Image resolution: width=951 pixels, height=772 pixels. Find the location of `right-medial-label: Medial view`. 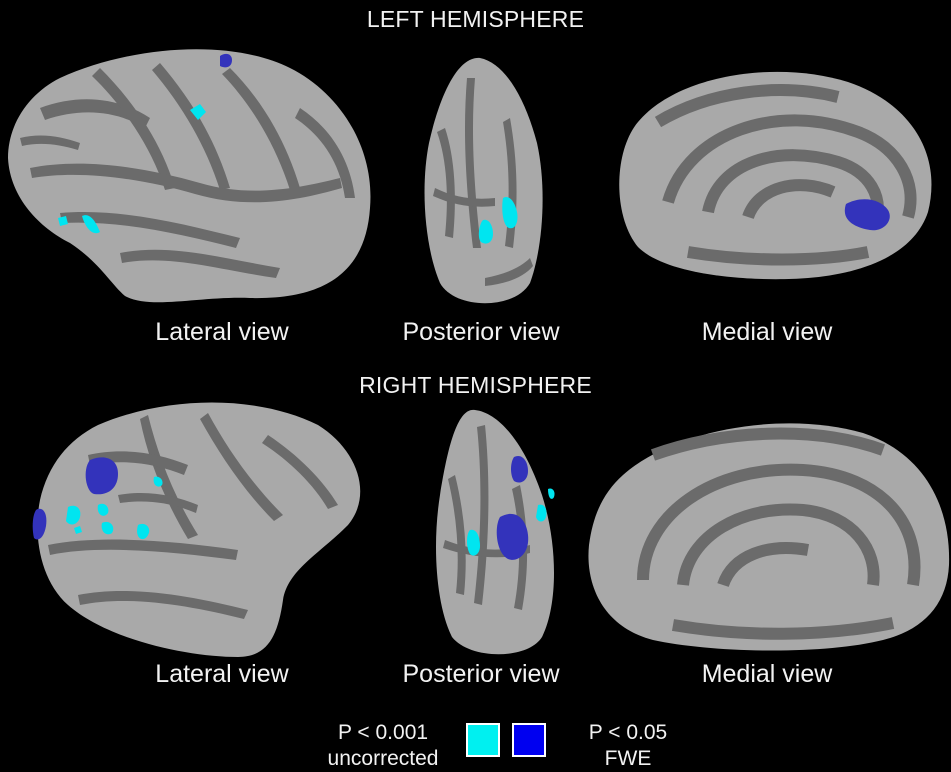

right-medial-label: Medial view is located at coordinates (767, 674).